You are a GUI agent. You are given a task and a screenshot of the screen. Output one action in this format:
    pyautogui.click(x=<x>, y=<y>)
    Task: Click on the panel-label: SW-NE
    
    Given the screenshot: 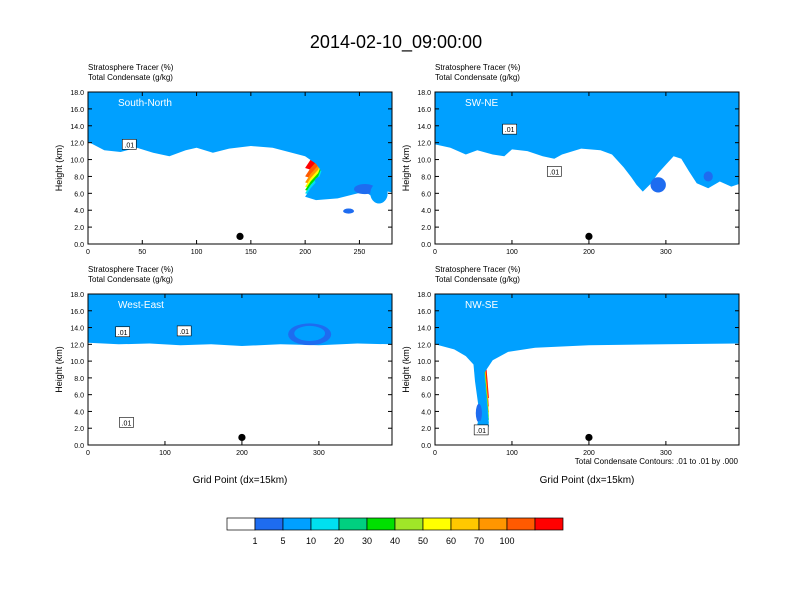 What is the action you would take?
    pyautogui.click(x=481, y=103)
    